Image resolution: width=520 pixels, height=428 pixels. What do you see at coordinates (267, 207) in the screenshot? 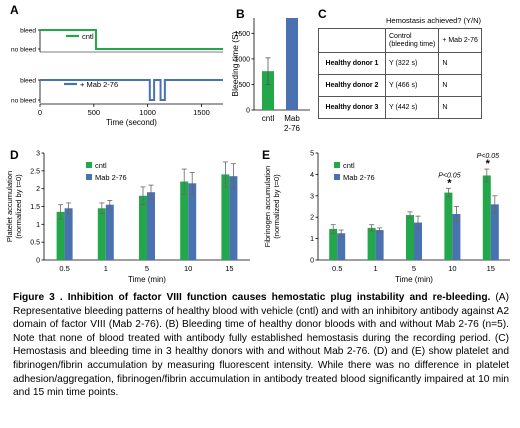
I see `y-axis-label: Fibrinogen accumulation` at bounding box center [267, 207].